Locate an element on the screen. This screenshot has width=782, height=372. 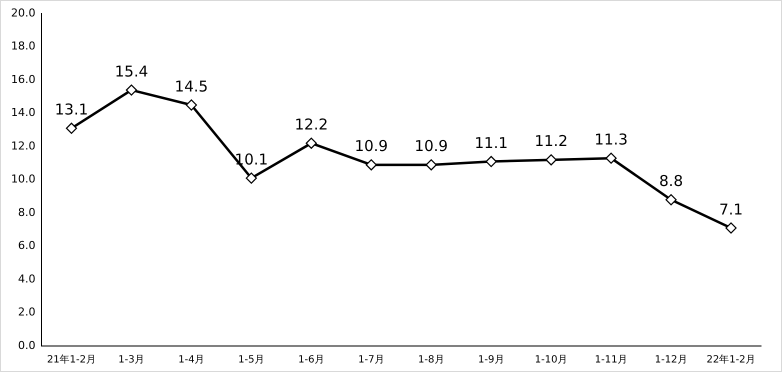
x-tick-label: 1-6月 is located at coordinates (311, 360).